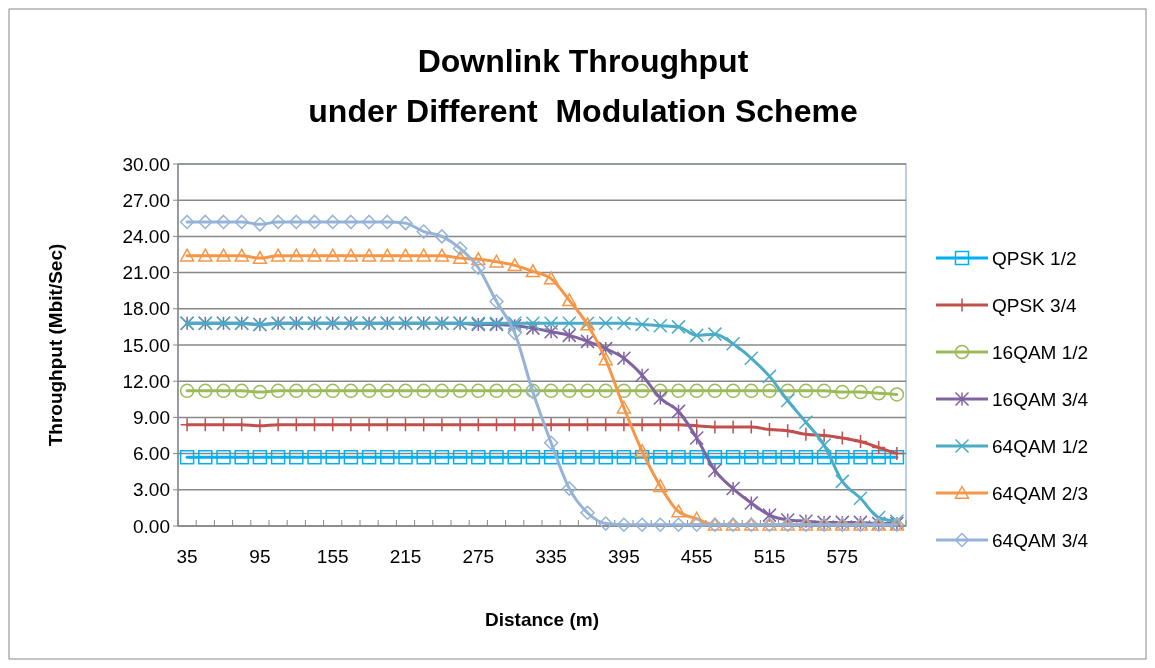 This screenshot has height=668, width=1155. What do you see at coordinates (151, 526) in the screenshot?
I see `y-tick-label: 0.00` at bounding box center [151, 526].